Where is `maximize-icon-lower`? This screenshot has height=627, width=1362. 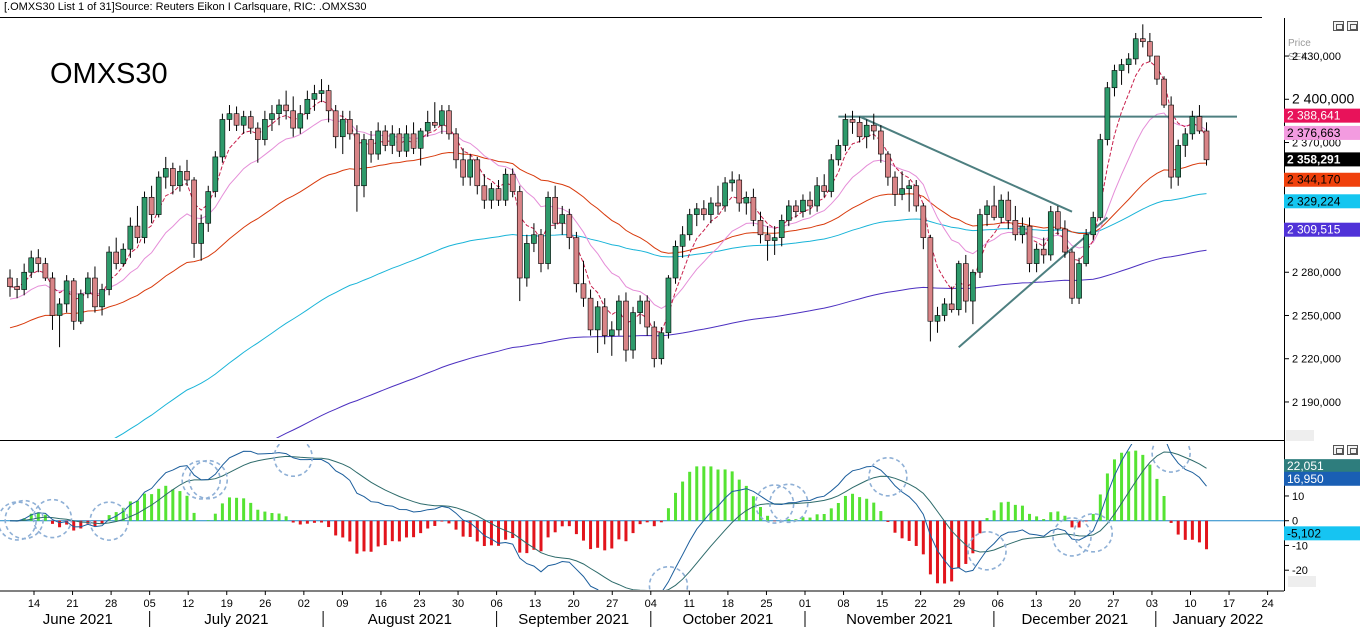
maximize-icon-lower is located at coordinates (1338, 450).